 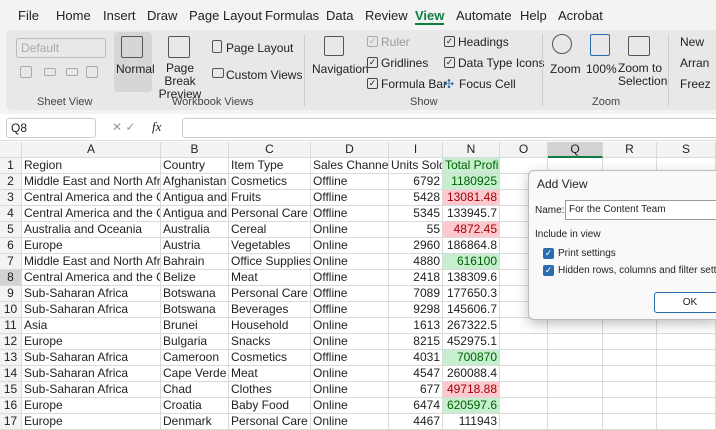 I want to click on cell: Bulgaria, so click(x=195, y=342).